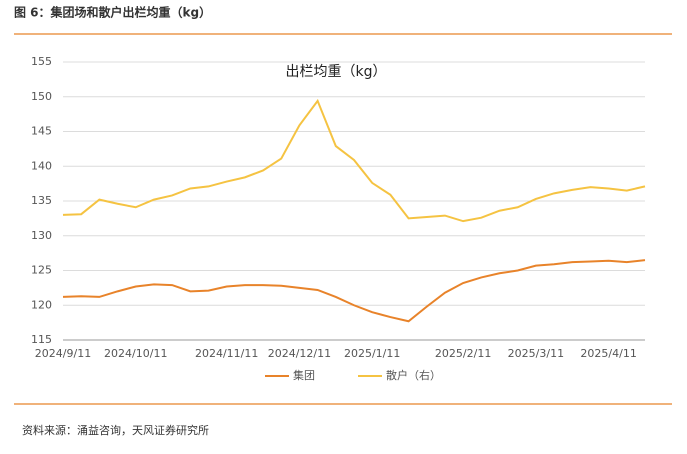 This screenshot has height=454, width=687. Describe the element at coordinates (41, 96) in the screenshot. I see `y-tick-label: 150` at that location.